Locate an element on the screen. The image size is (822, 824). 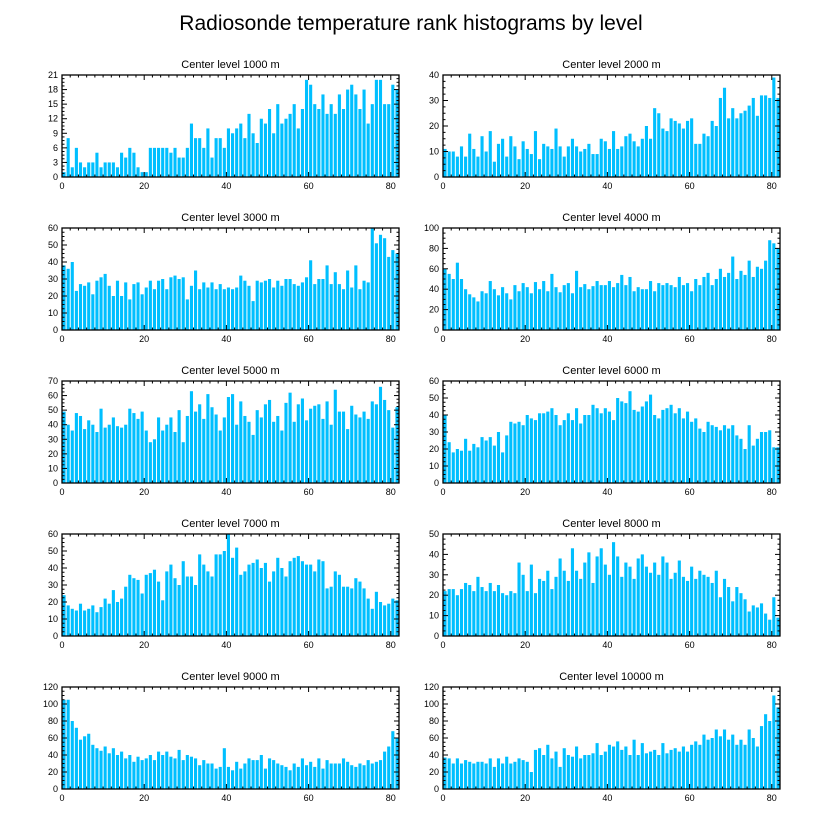
x-tick-label: 20 is located at coordinates (144, 339).